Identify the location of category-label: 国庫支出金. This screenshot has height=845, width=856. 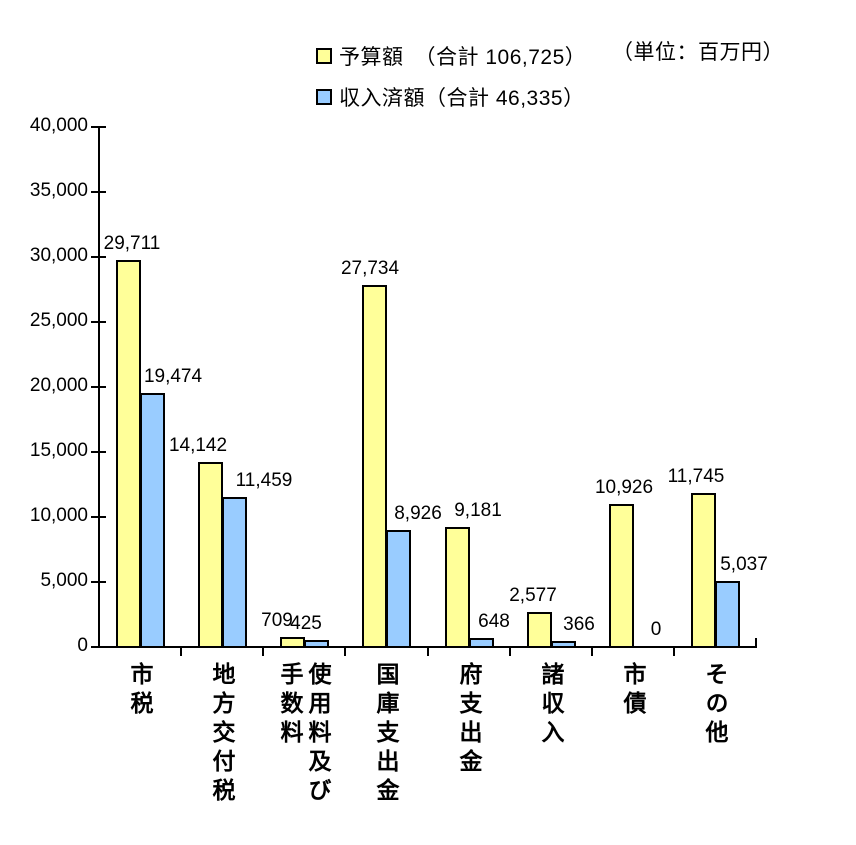
(386, 734).